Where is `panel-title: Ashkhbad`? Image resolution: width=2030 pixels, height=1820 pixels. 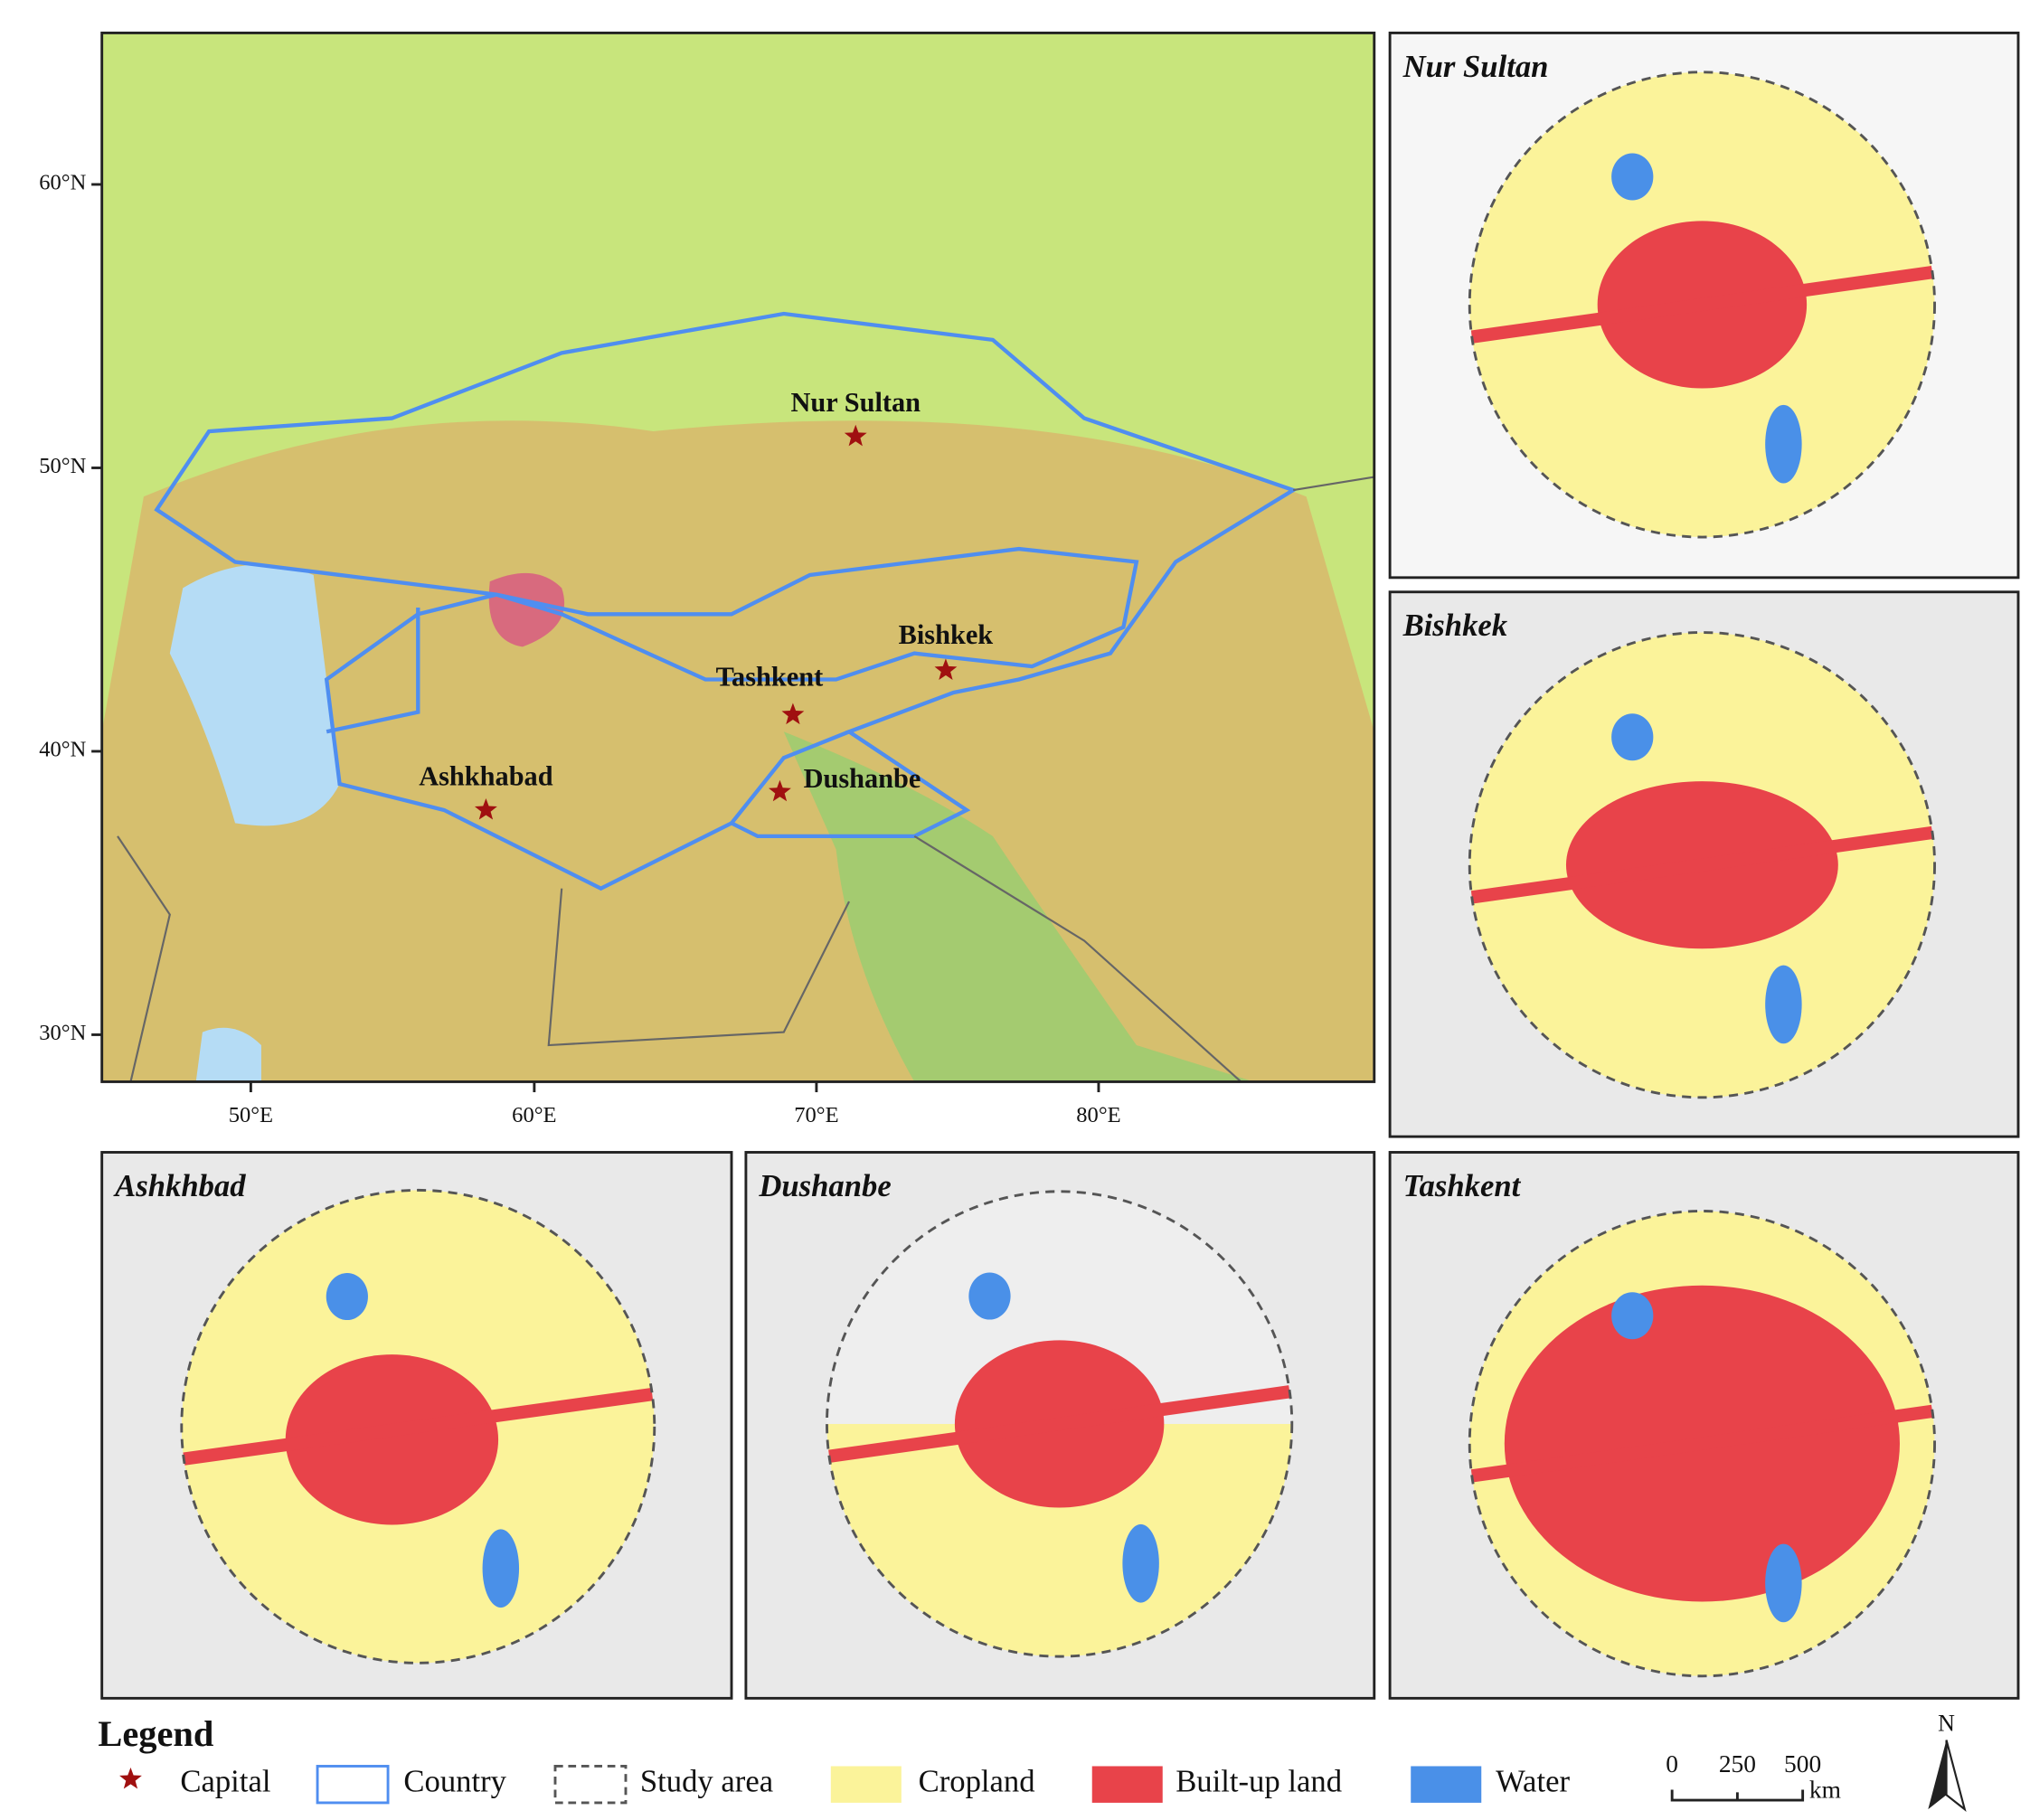 panel-title: Ashkhbad is located at coordinates (179, 1186).